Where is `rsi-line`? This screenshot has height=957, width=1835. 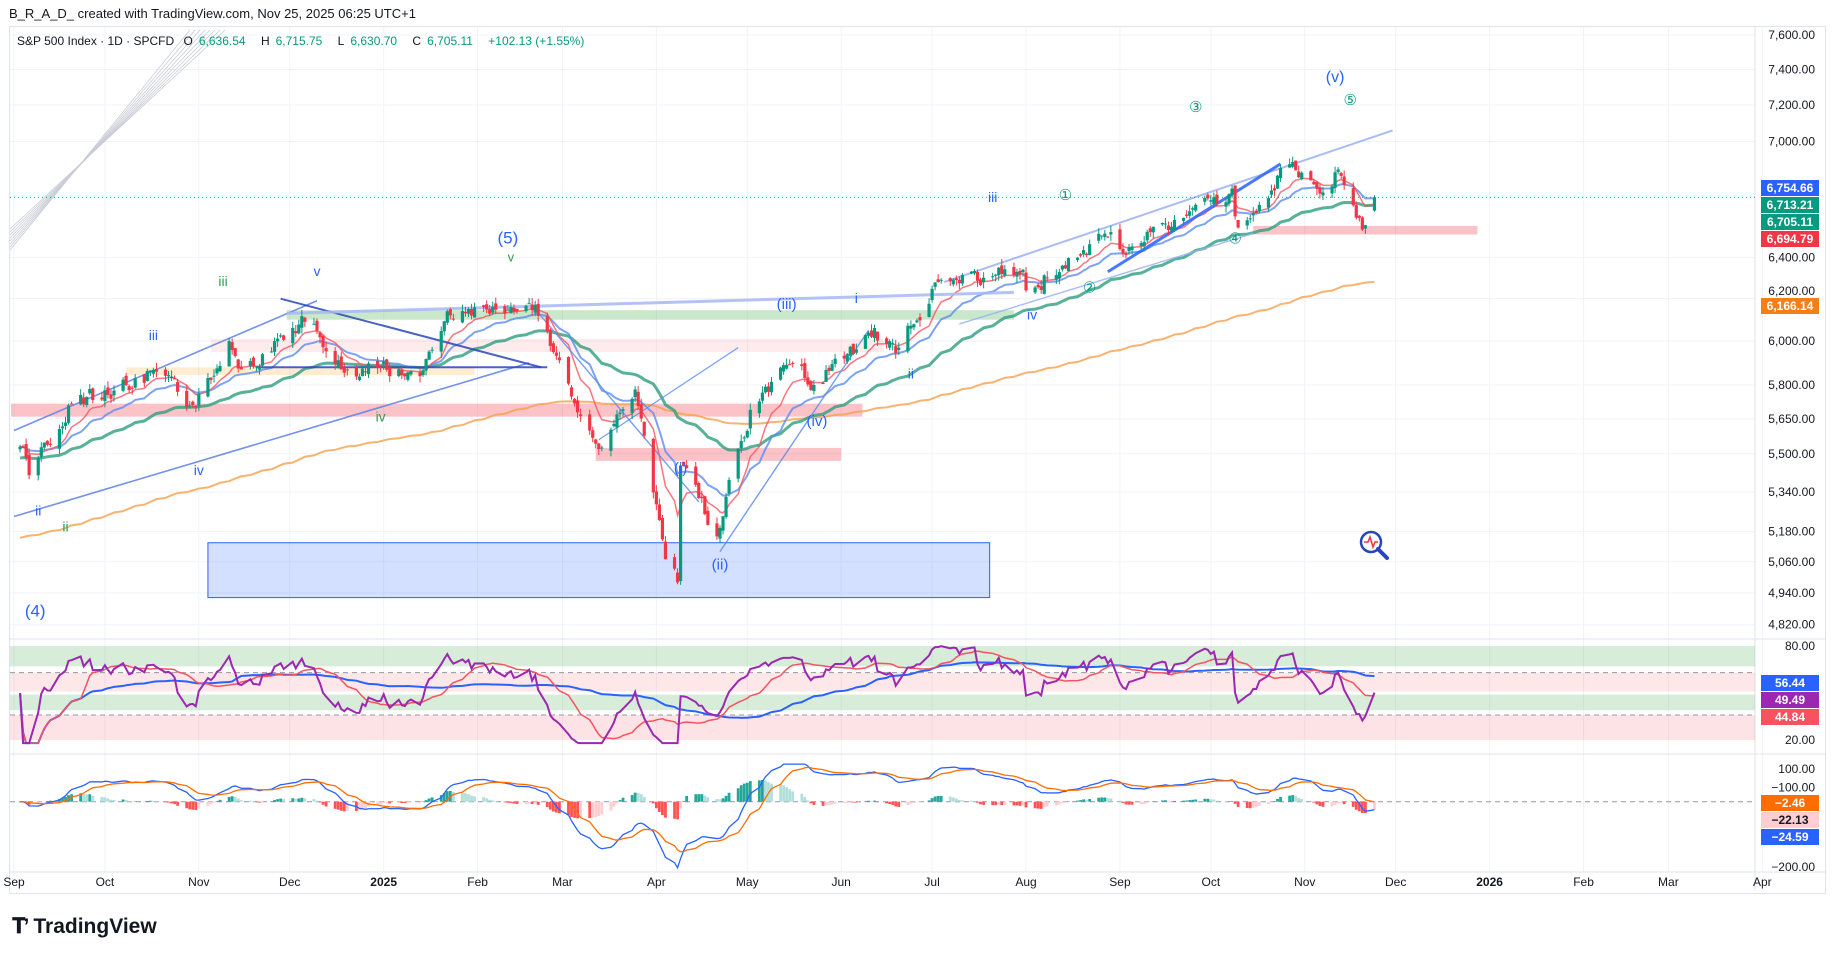 rsi-line is located at coordinates (697, 695).